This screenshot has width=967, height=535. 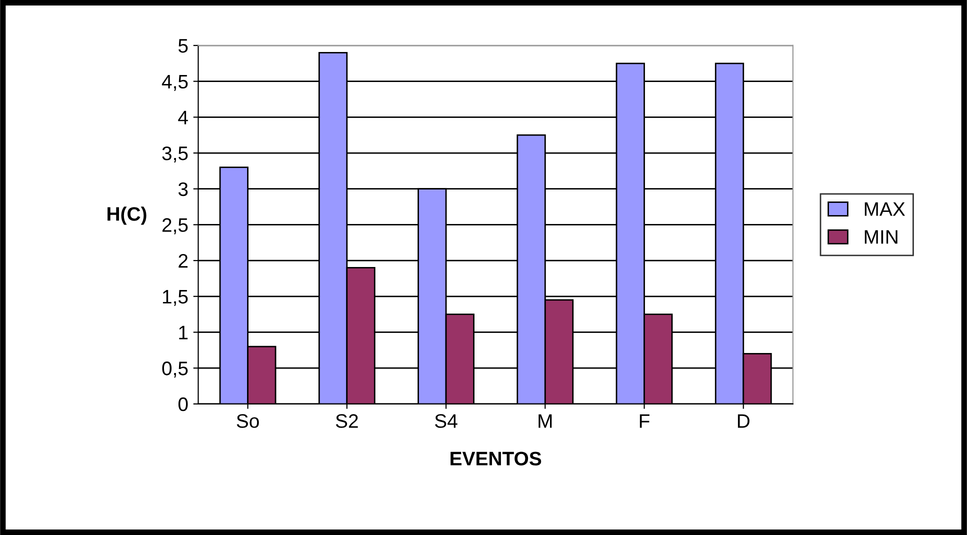 I want to click on y-tick-label: 2, so click(x=183, y=261).